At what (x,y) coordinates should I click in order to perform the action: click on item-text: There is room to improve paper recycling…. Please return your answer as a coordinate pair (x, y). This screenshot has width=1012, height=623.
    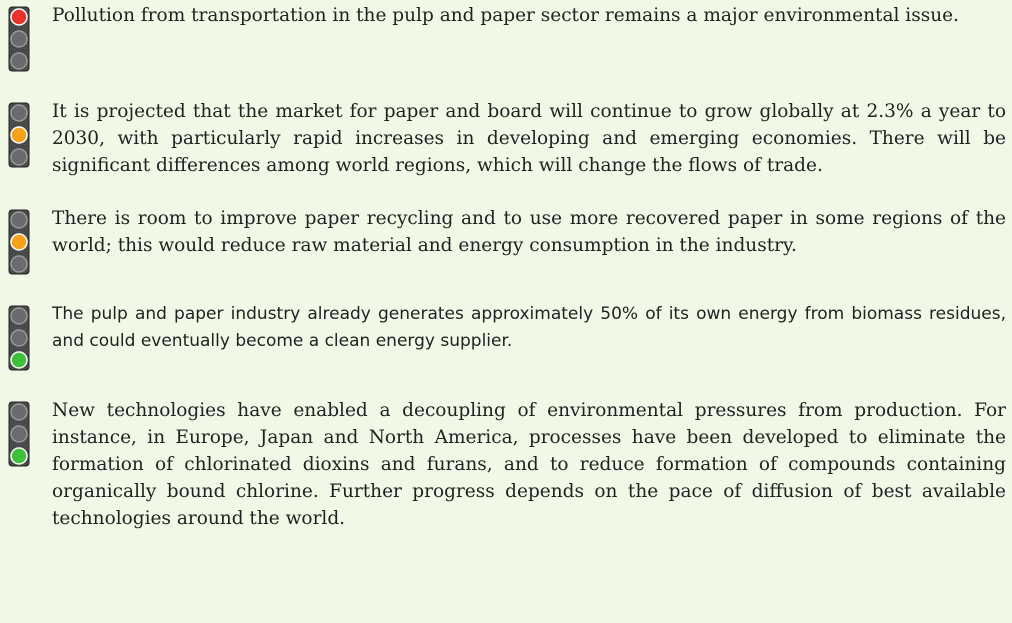
    Looking at the image, I should click on (529, 232).